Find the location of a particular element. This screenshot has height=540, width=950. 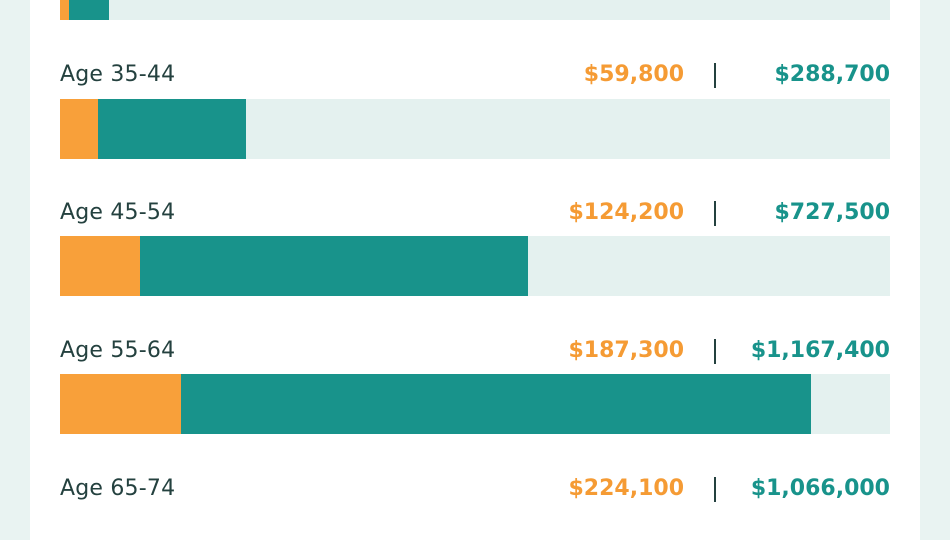

category-label: Age 65-74 is located at coordinates (118, 488).